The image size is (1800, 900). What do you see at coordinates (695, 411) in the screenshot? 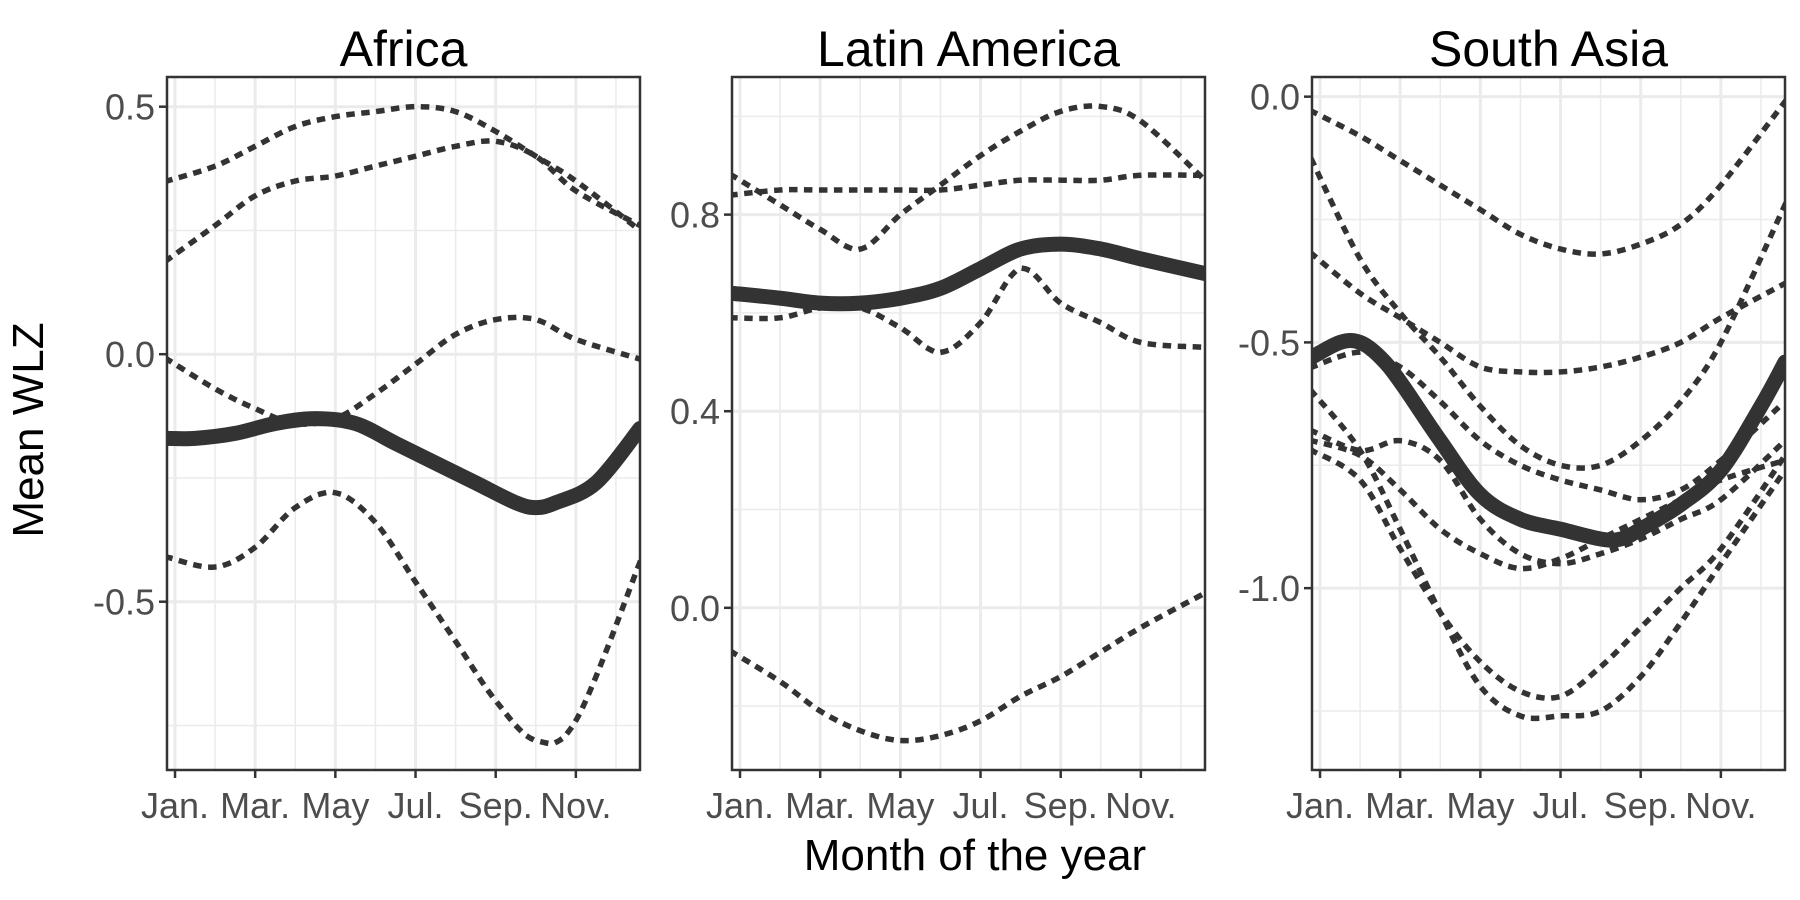
I see `y-tick-label: 0.4` at bounding box center [695, 411].